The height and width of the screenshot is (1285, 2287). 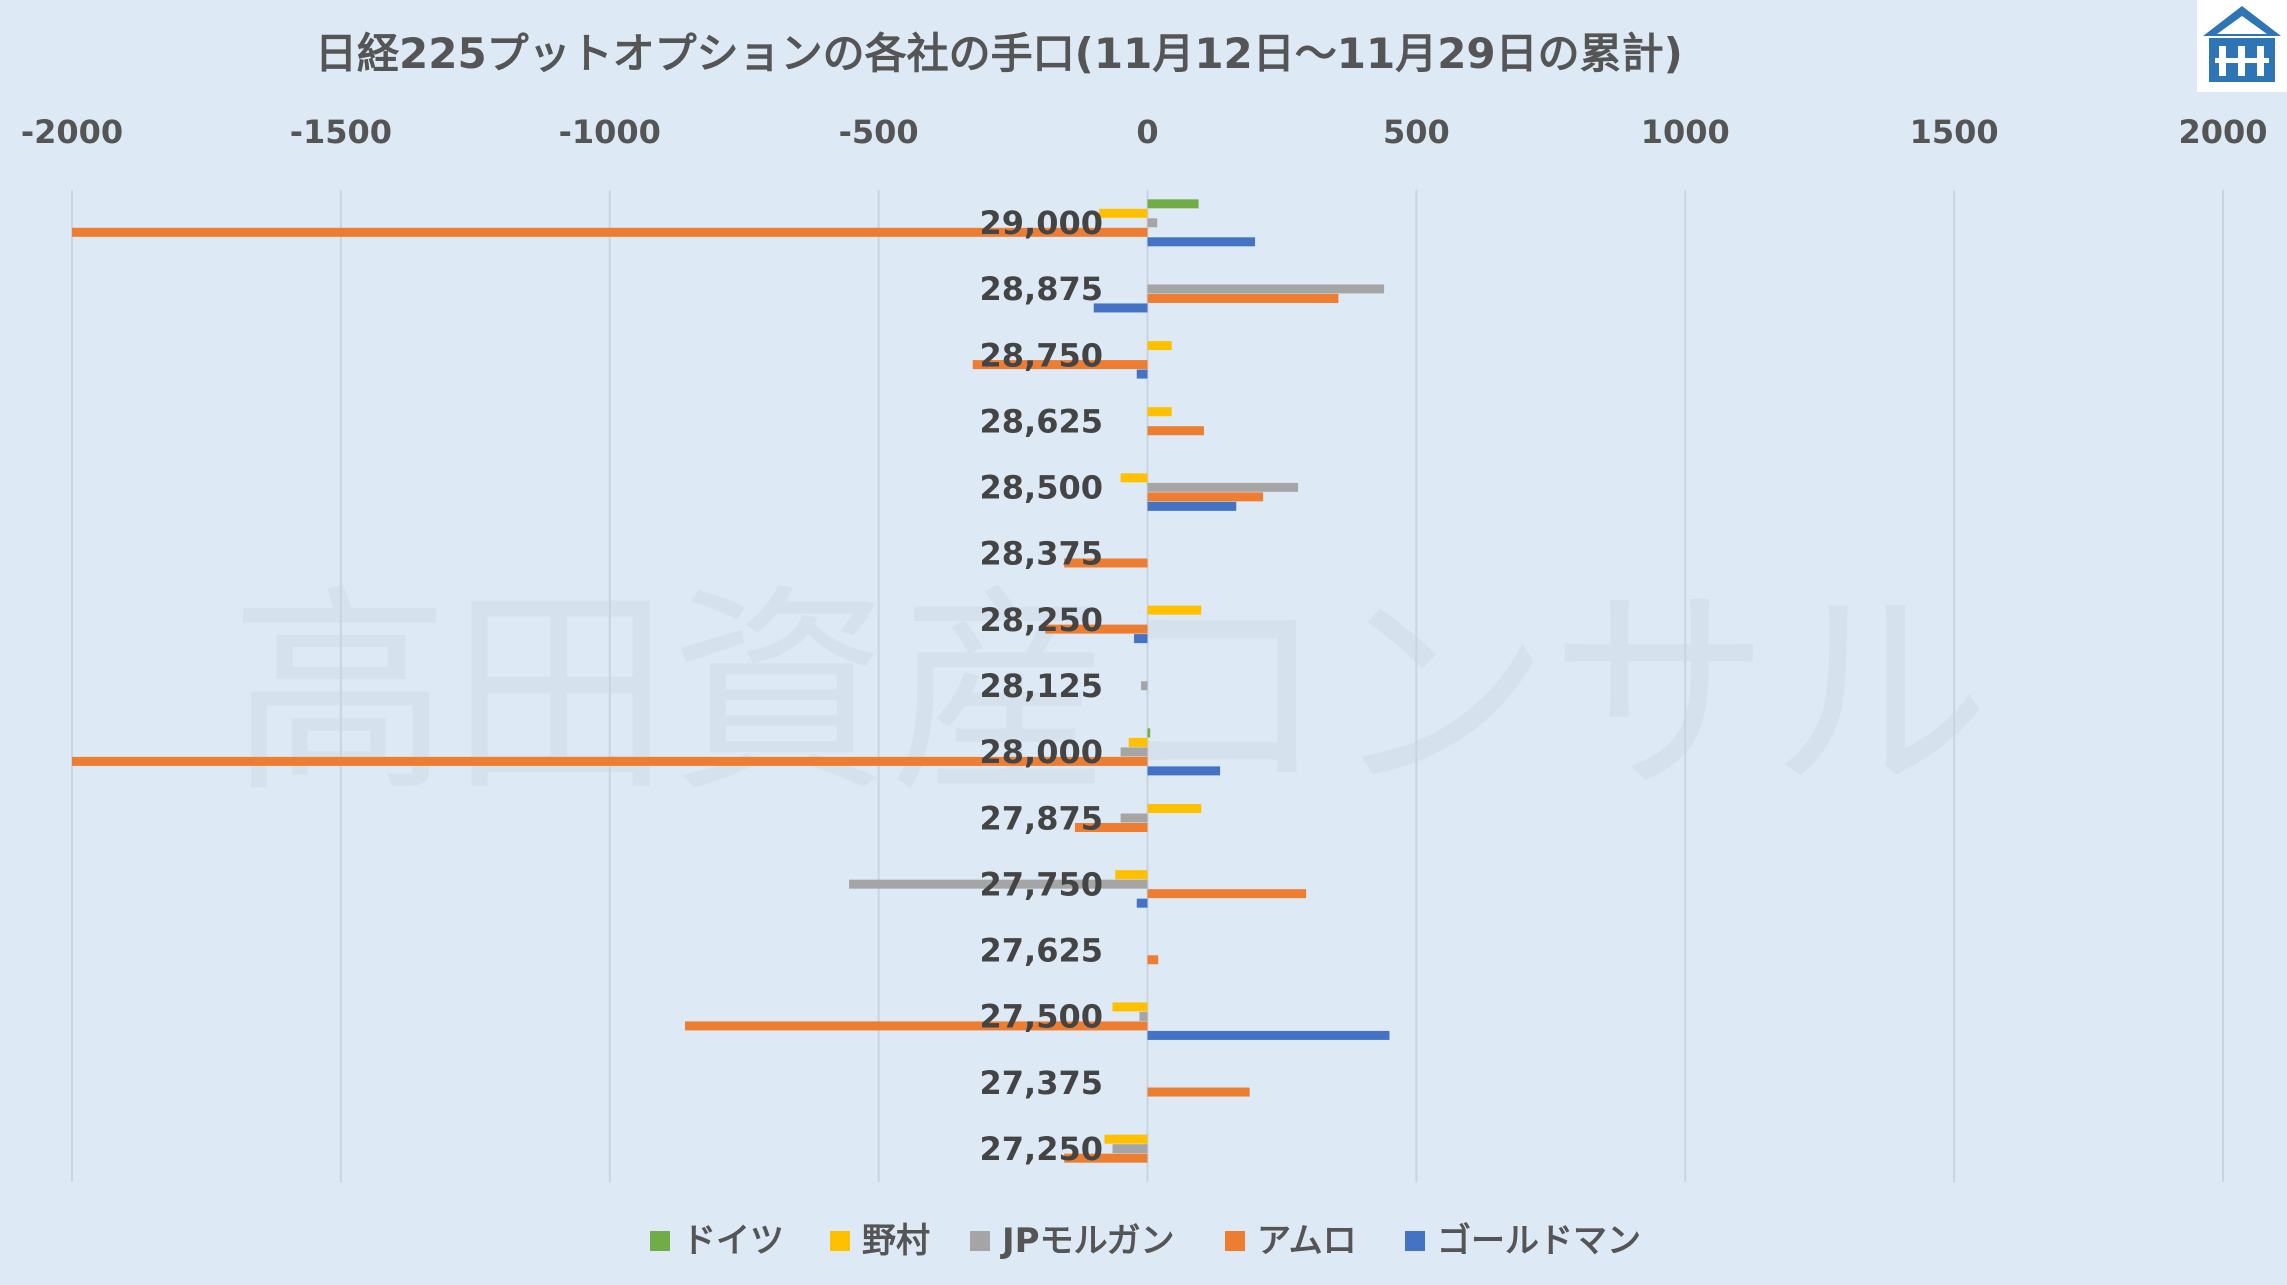 What do you see at coordinates (1539, 1241) in the screenshot?
I see `legend-label: ゴールドマン` at bounding box center [1539, 1241].